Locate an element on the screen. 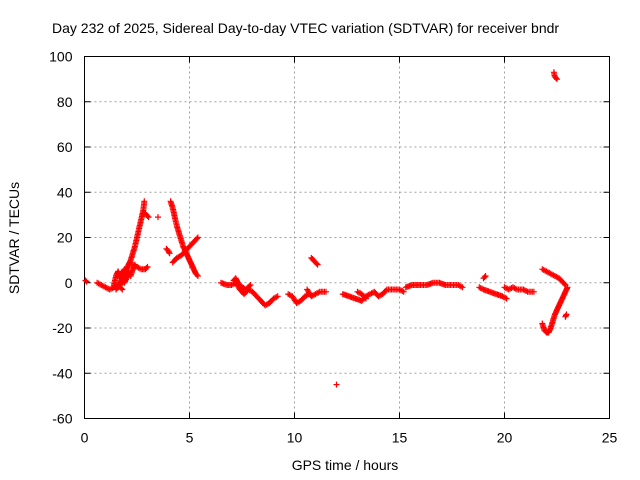 The height and width of the screenshot is (480, 640). y-tick-label: -60 is located at coordinates (62, 419).